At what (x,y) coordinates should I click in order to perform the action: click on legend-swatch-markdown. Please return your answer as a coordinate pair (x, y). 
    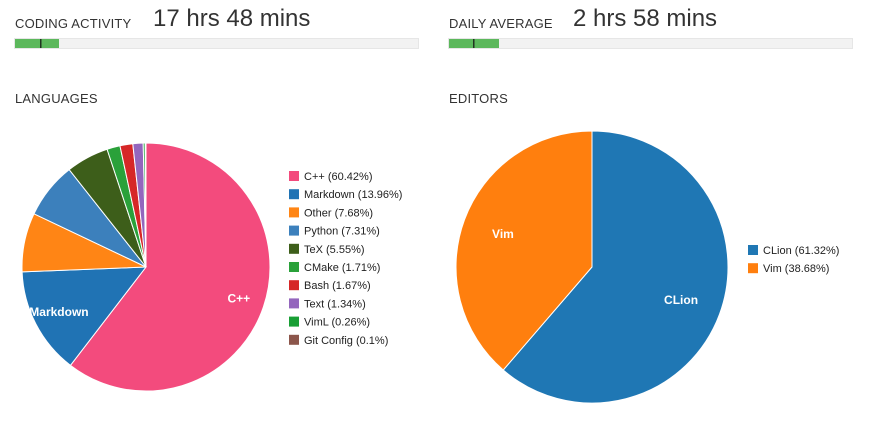
    Looking at the image, I should click on (294, 194).